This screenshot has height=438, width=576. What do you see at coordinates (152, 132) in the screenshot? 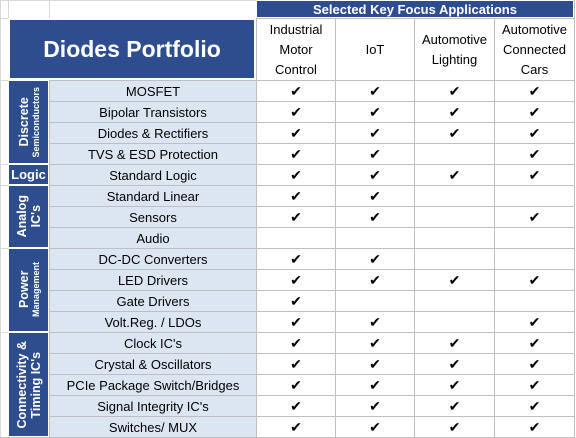
I see `product-name: Diodes & Rectifiers` at bounding box center [152, 132].